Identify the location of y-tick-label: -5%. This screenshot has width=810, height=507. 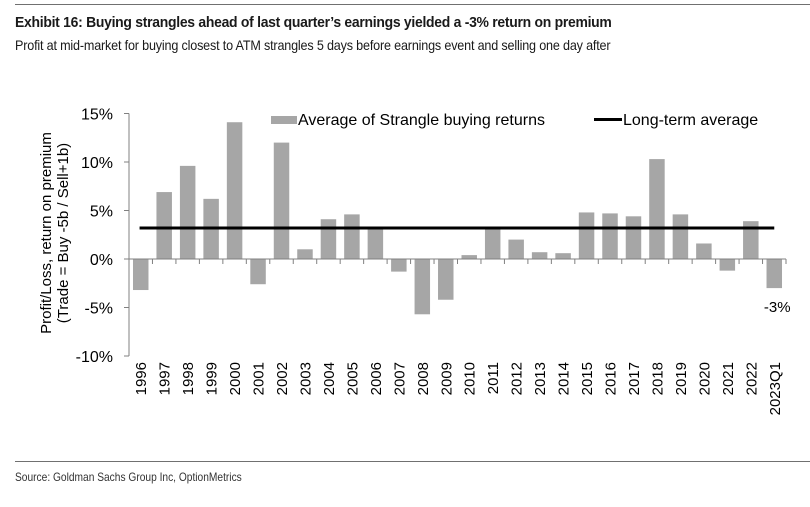
(99, 309).